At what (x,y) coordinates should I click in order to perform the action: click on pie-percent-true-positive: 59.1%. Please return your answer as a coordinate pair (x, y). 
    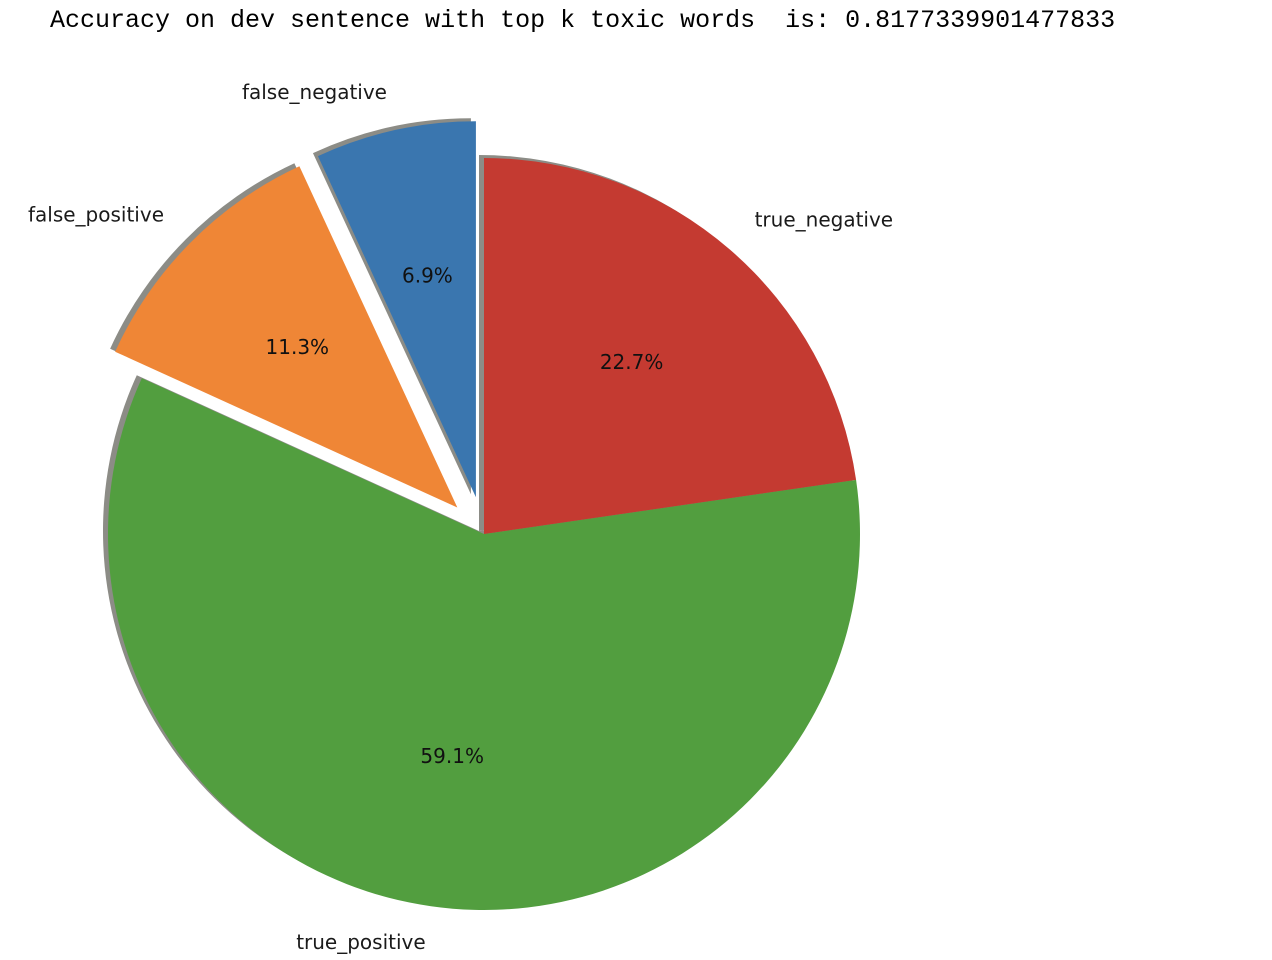
    Looking at the image, I should click on (452, 756).